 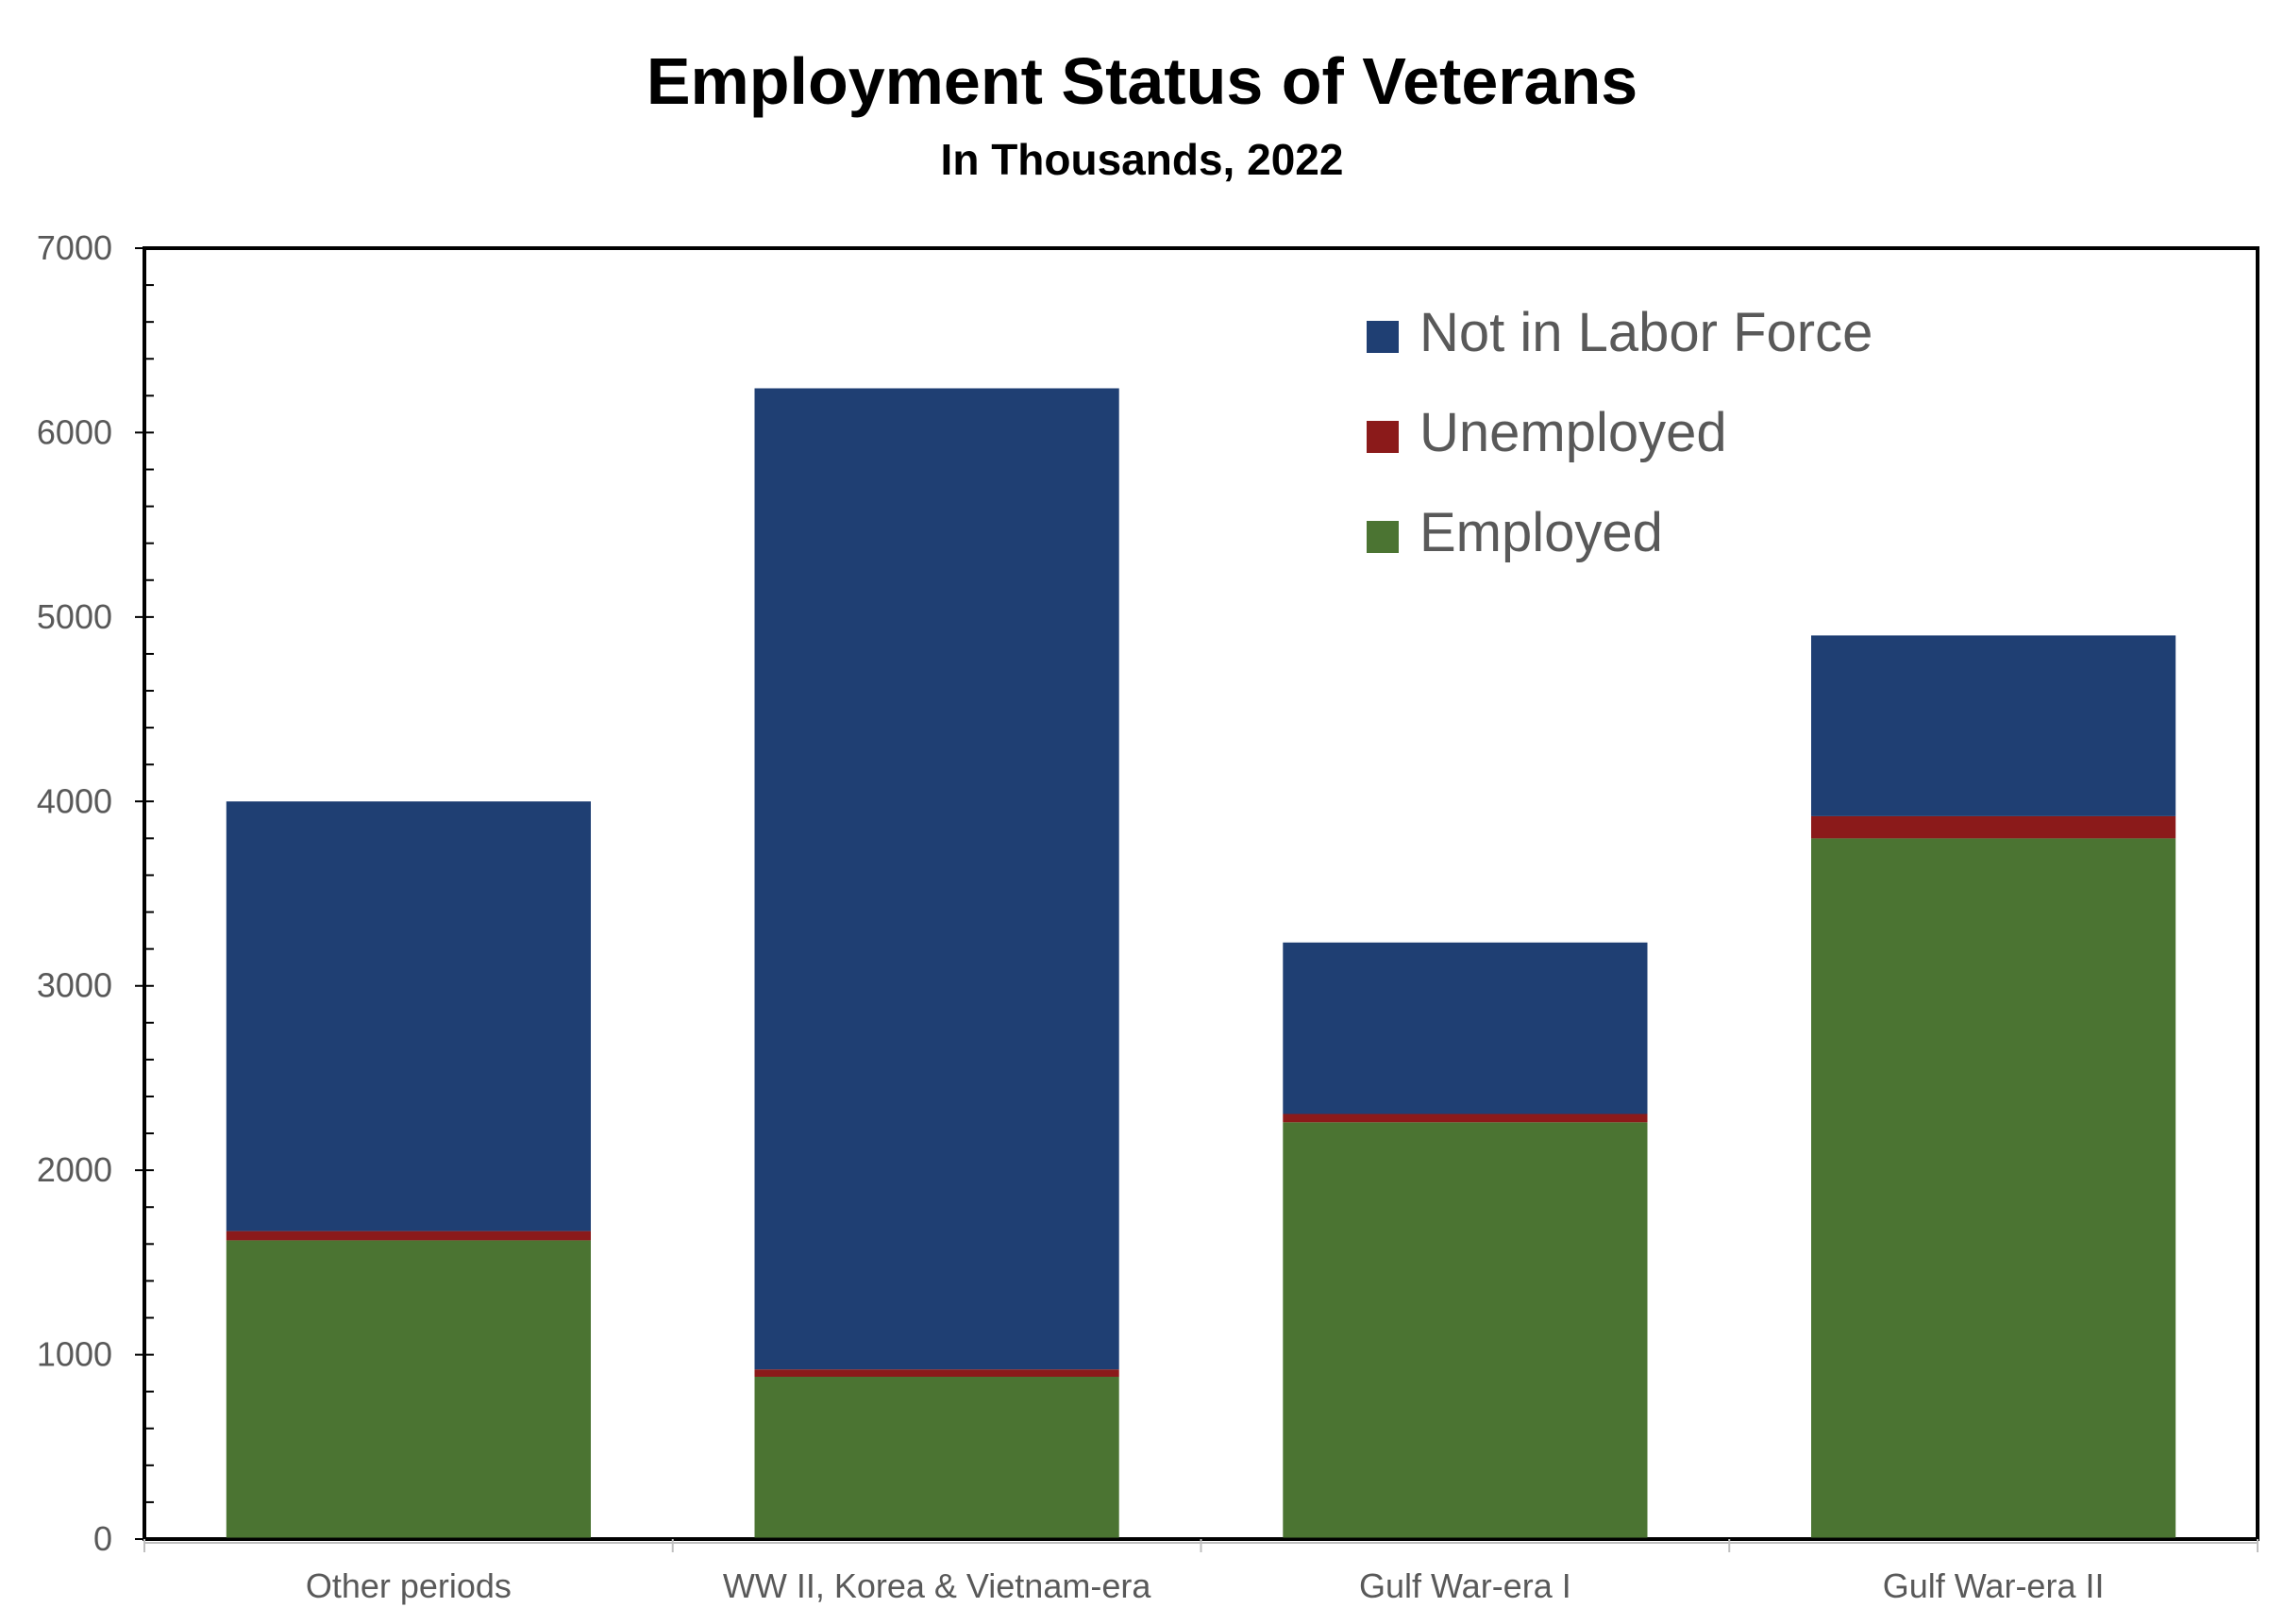 I want to click on y-tick-label: 7000, so click(x=74, y=247).